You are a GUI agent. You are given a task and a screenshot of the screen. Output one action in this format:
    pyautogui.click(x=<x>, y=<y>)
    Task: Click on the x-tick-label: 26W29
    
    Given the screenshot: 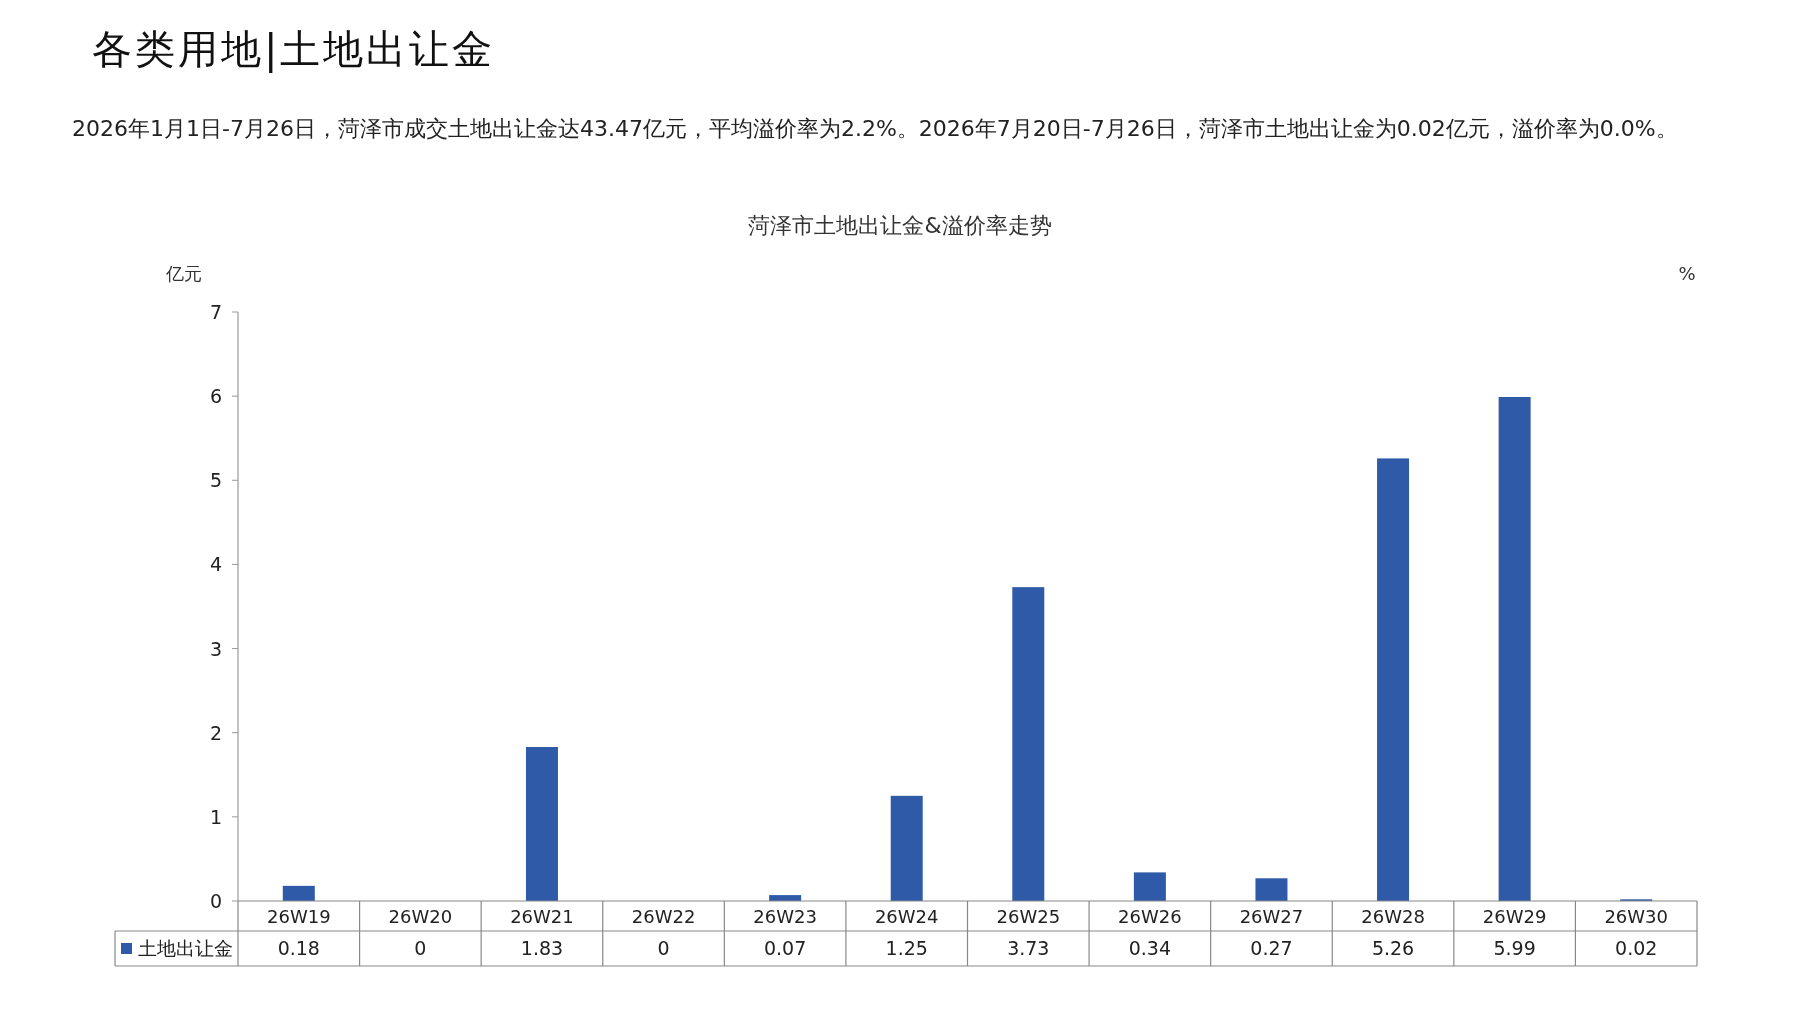 What is the action you would take?
    pyautogui.click(x=1514, y=916)
    